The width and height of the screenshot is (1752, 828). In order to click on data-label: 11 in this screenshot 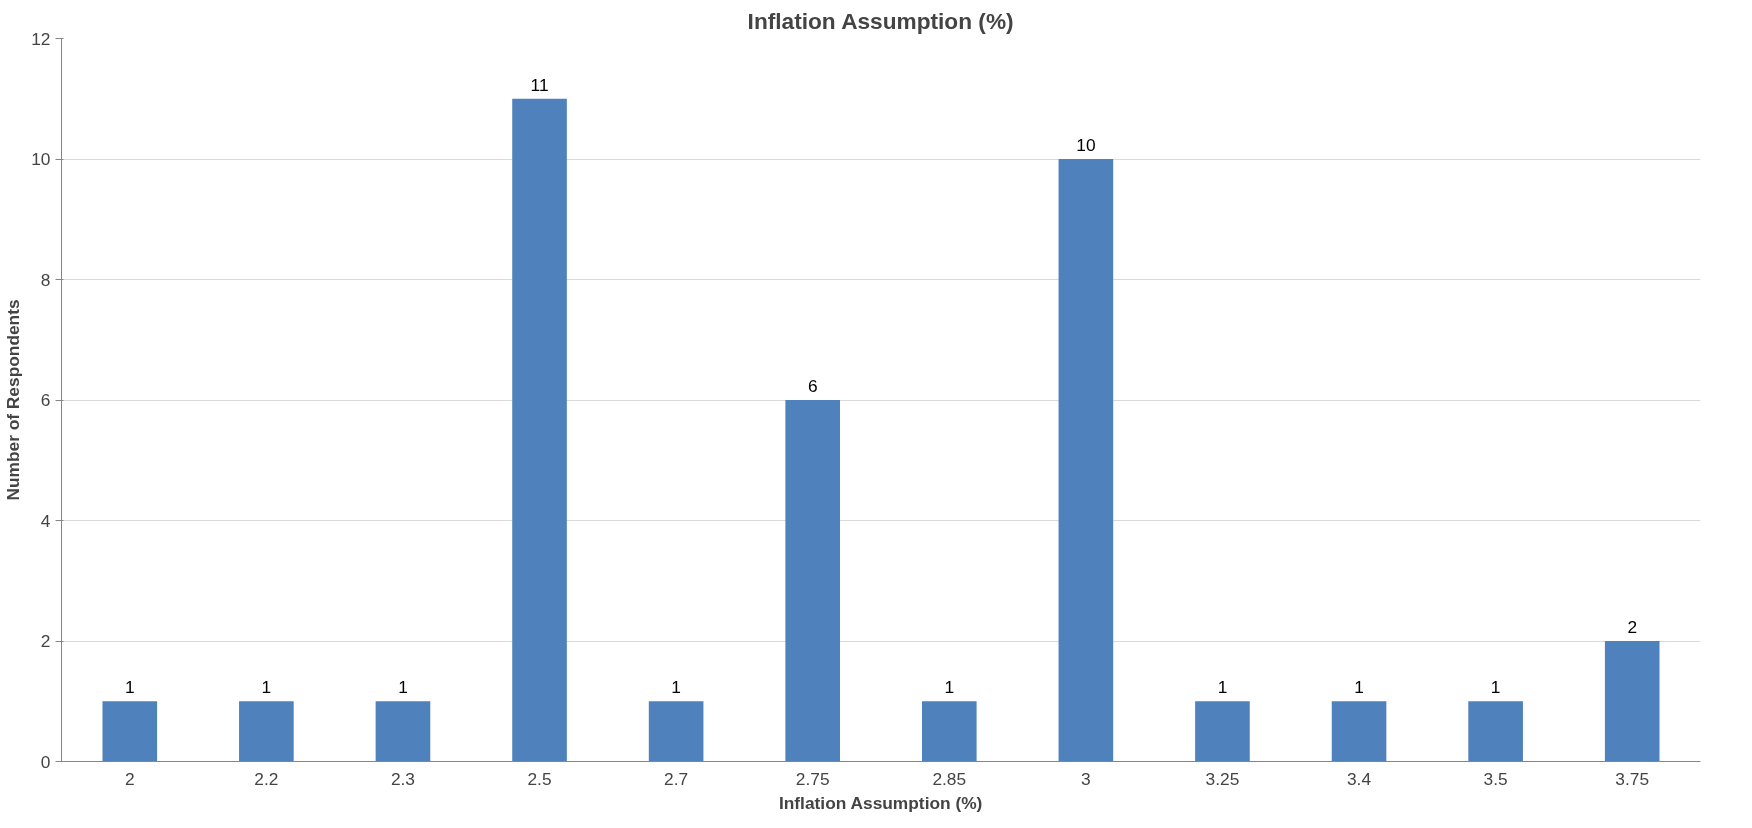, I will do `click(539, 84)`.